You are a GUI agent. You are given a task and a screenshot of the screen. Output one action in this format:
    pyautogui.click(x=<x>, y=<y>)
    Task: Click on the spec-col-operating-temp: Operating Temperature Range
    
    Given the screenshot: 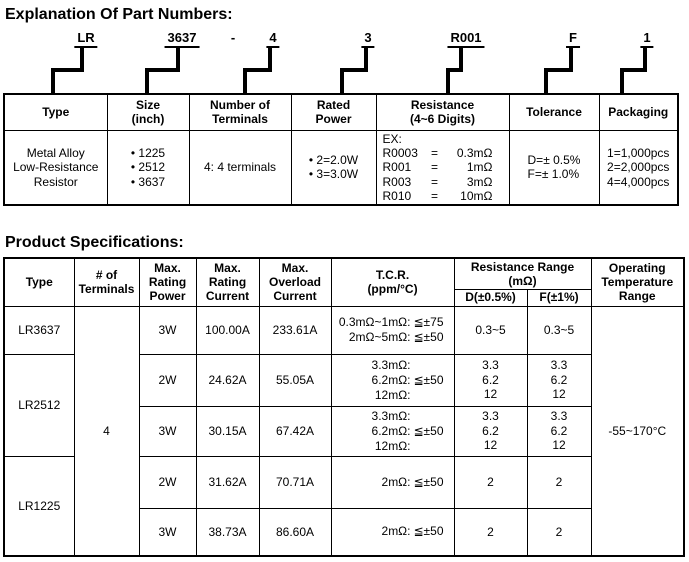 What is the action you would take?
    pyautogui.click(x=637, y=282)
    